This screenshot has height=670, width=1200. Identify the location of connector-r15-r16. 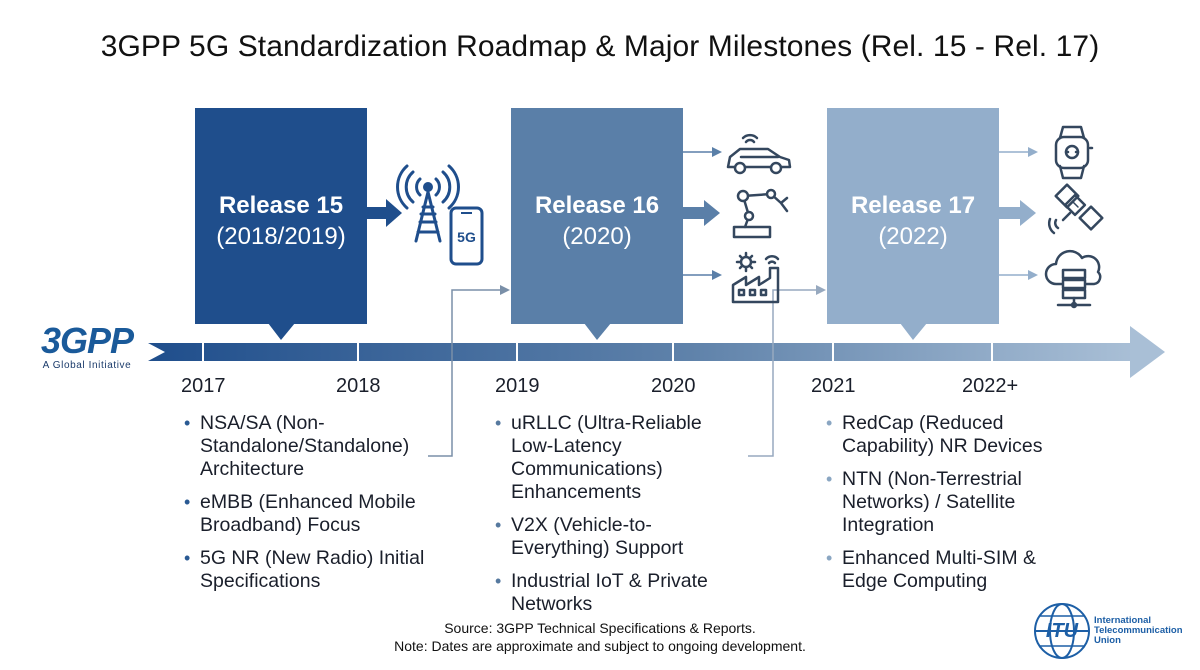
(464, 373).